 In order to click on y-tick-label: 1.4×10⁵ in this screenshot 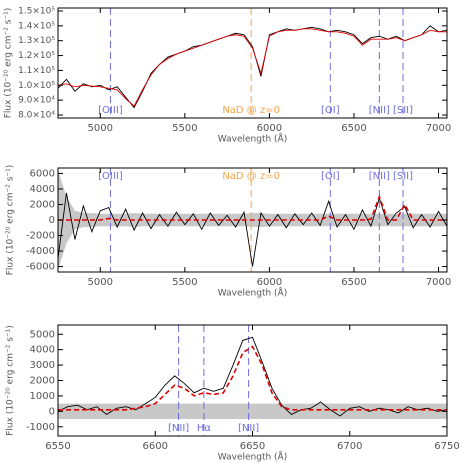, I will do `click(36, 26)`.